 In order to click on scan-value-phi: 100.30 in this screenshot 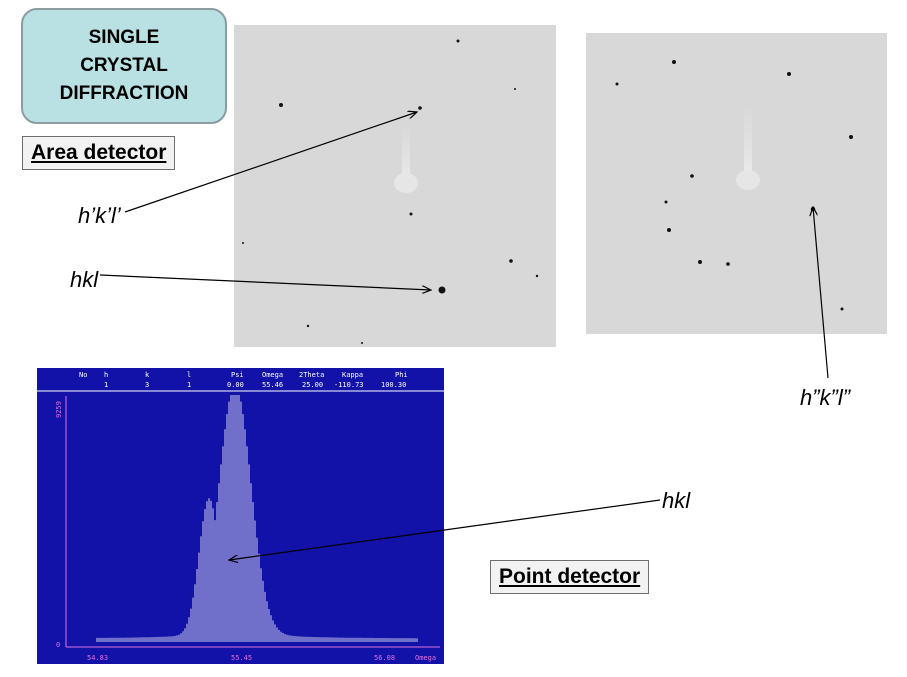, I will do `click(393, 385)`.